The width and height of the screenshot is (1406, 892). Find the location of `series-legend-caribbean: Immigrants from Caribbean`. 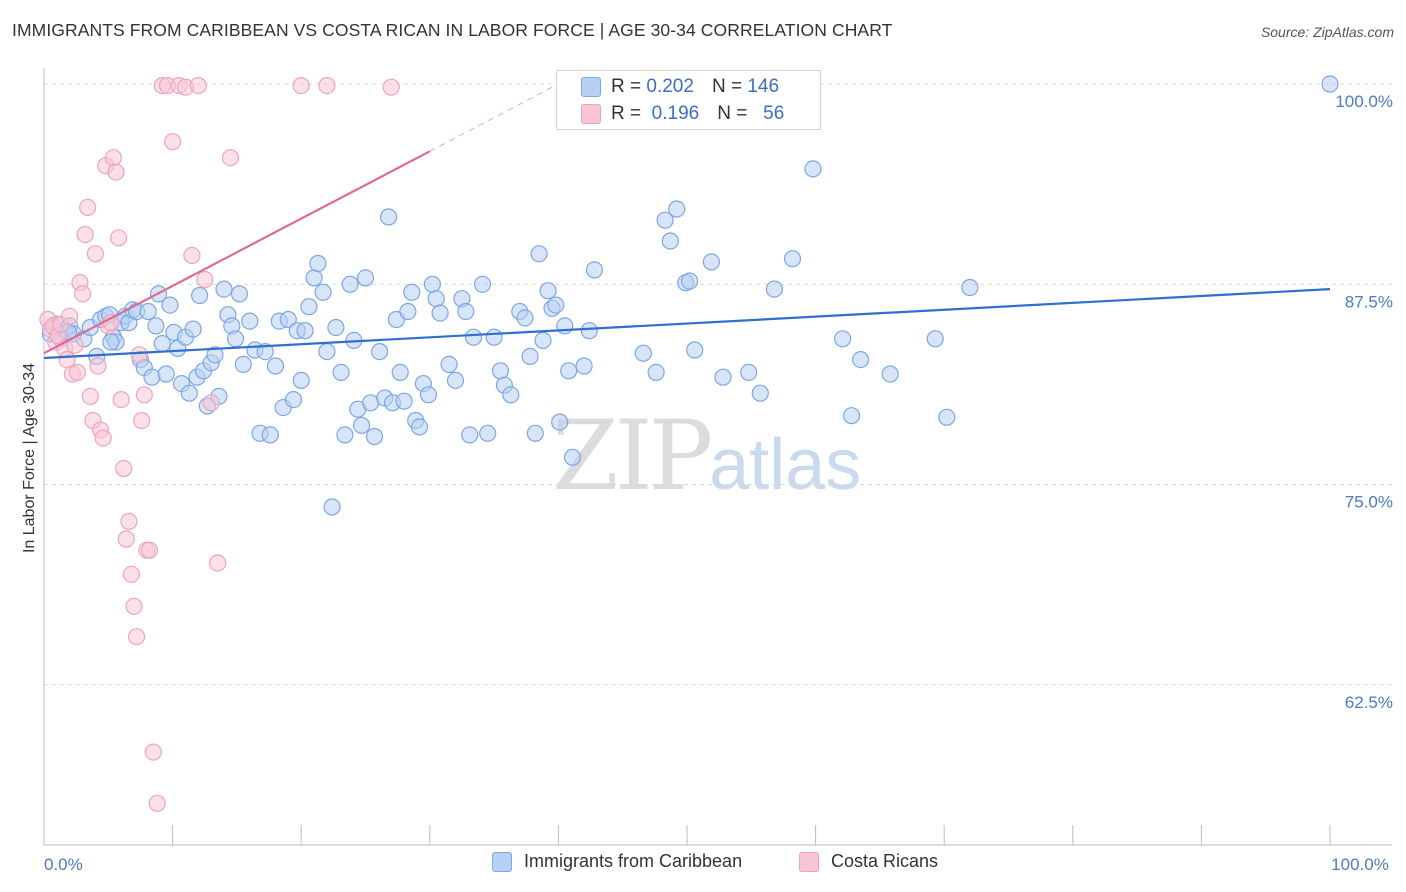

series-legend-caribbean: Immigrants from Caribbean is located at coordinates (617, 861).